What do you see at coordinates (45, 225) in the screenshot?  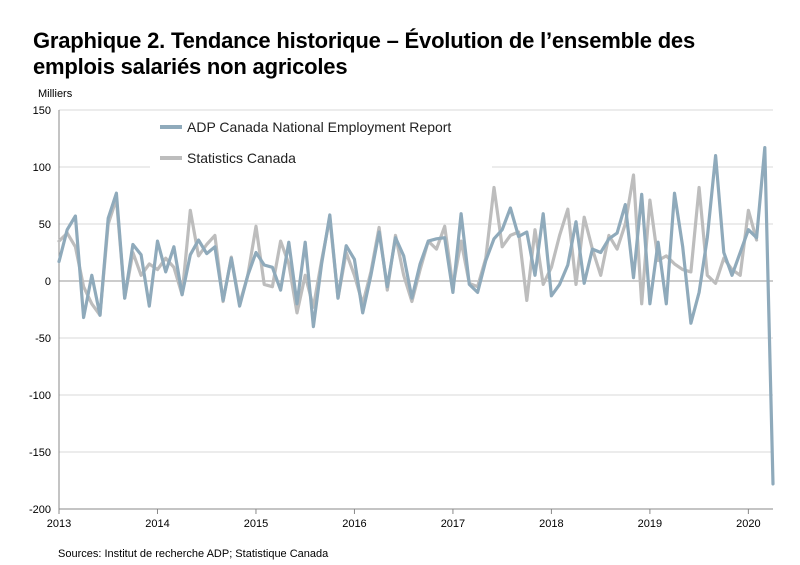 I see `y-tick-label: 50` at bounding box center [45, 225].